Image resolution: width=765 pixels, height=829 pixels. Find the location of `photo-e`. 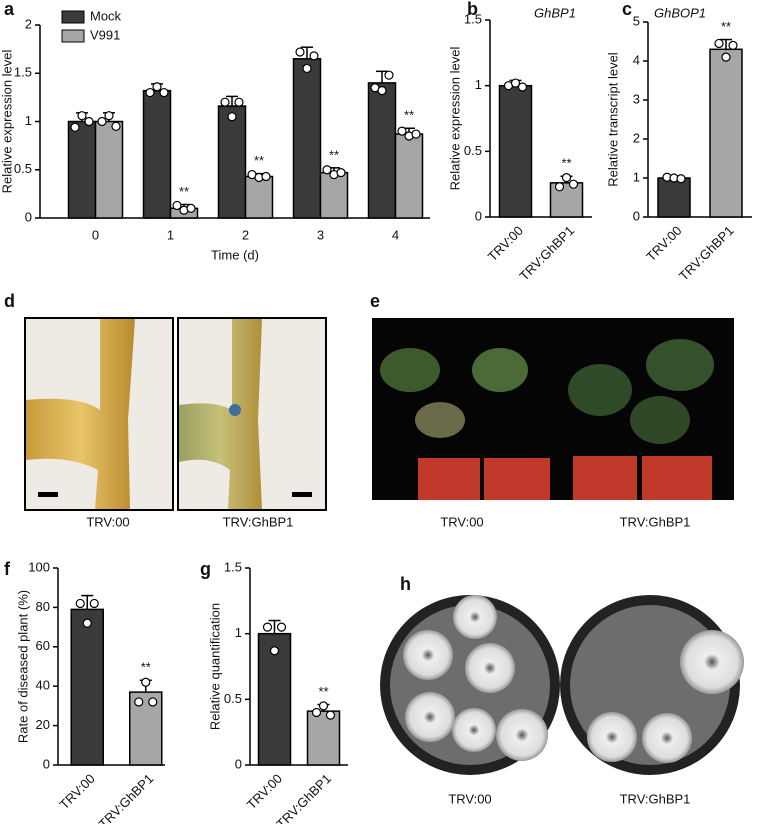

photo-e is located at coordinates (553, 409).